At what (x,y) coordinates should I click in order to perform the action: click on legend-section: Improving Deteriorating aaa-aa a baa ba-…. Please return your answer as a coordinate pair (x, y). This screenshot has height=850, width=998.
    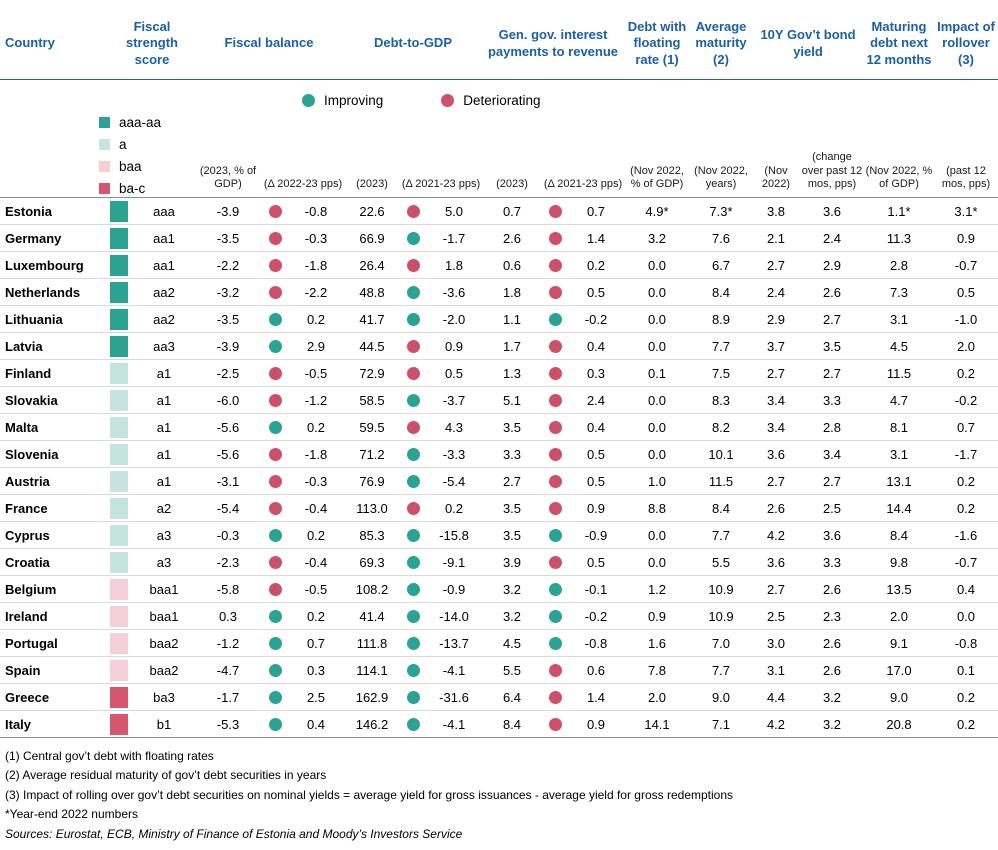
    Looking at the image, I should click on (499, 139).